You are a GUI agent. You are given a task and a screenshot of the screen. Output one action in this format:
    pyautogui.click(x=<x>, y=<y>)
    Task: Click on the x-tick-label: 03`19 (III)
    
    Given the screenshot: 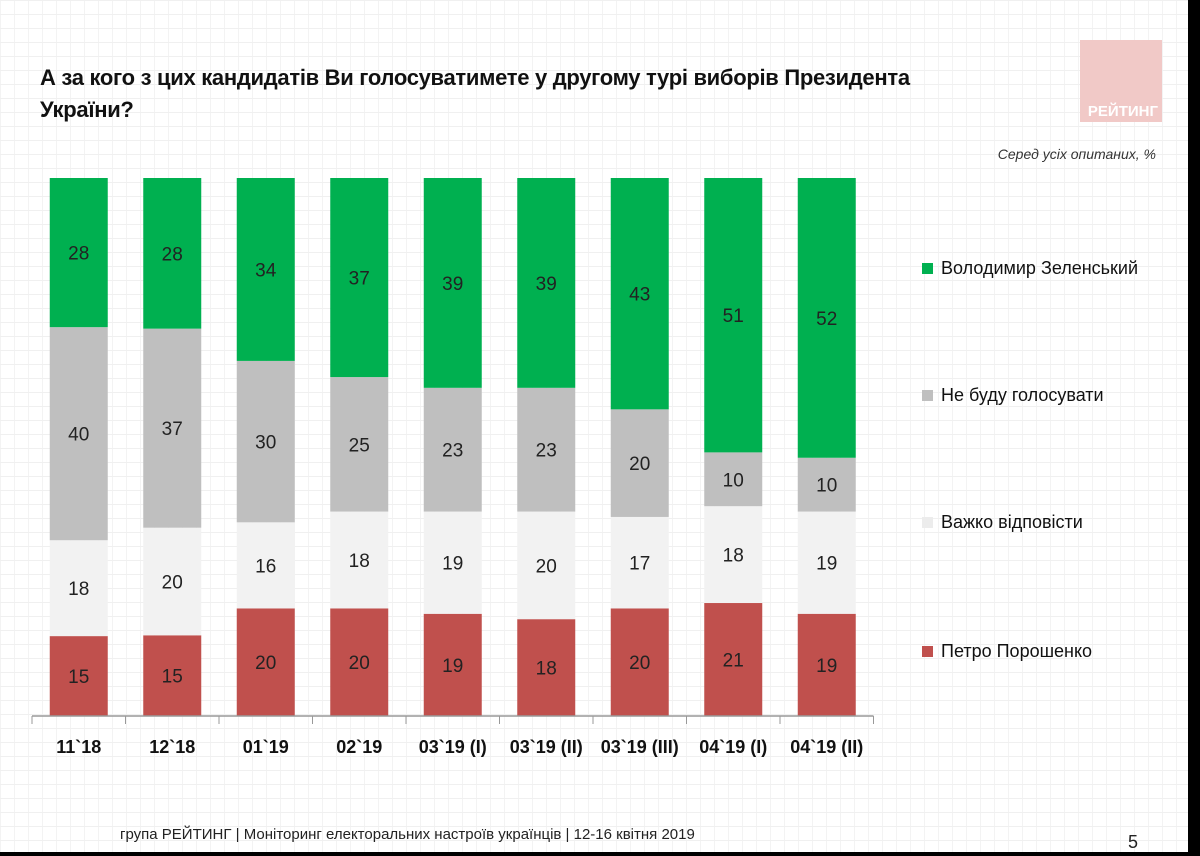 What is the action you would take?
    pyautogui.click(x=640, y=747)
    